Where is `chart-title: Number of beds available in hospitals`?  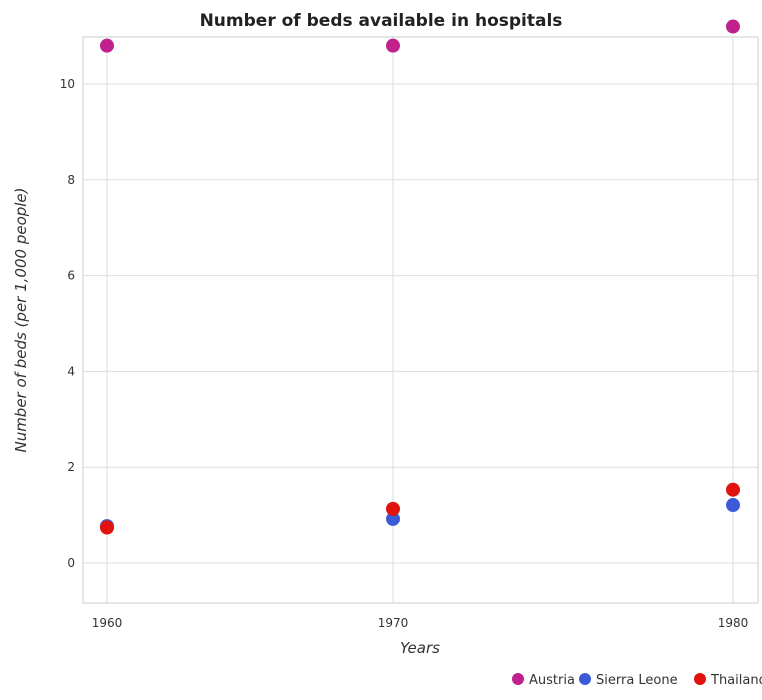
chart-title: Number of beds available in hospitals is located at coordinates (381, 21).